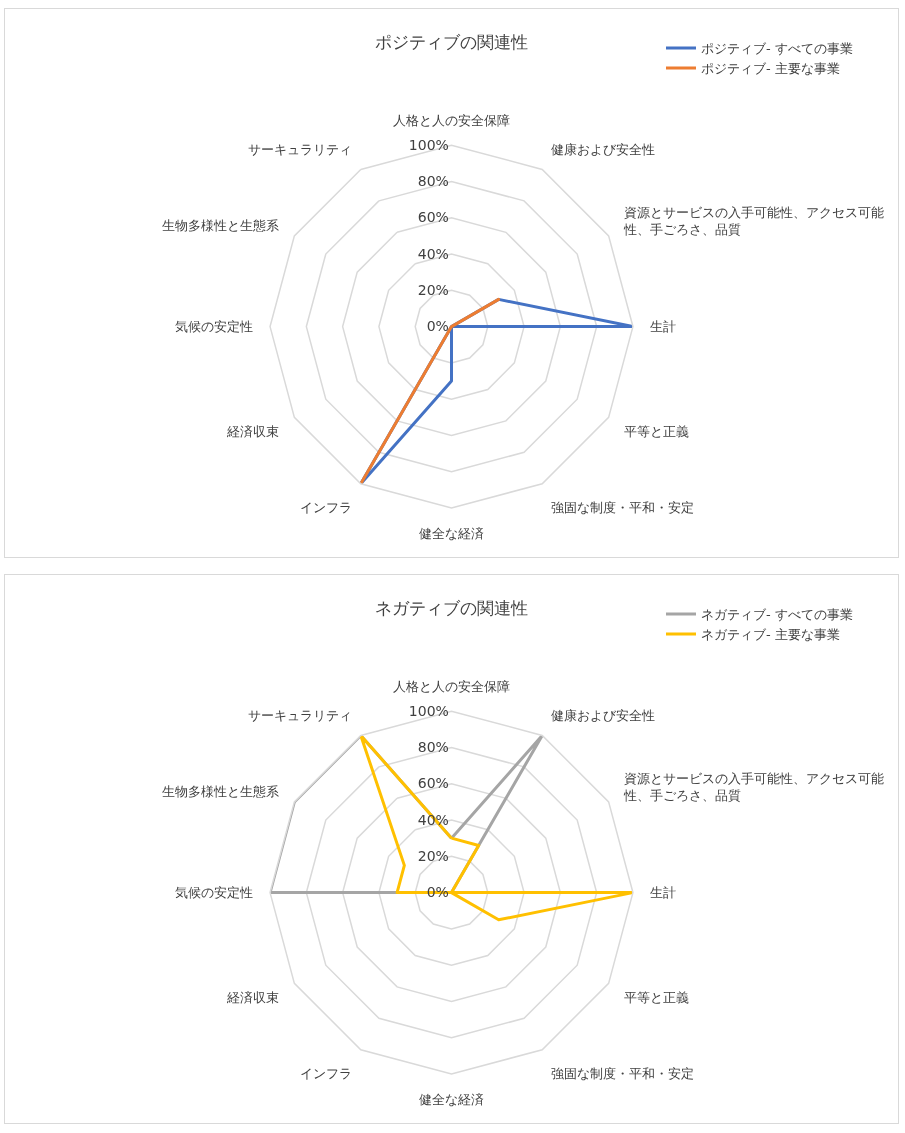  I want to click on legend-label: ポジティブ- 主要な事業, so click(770, 69).